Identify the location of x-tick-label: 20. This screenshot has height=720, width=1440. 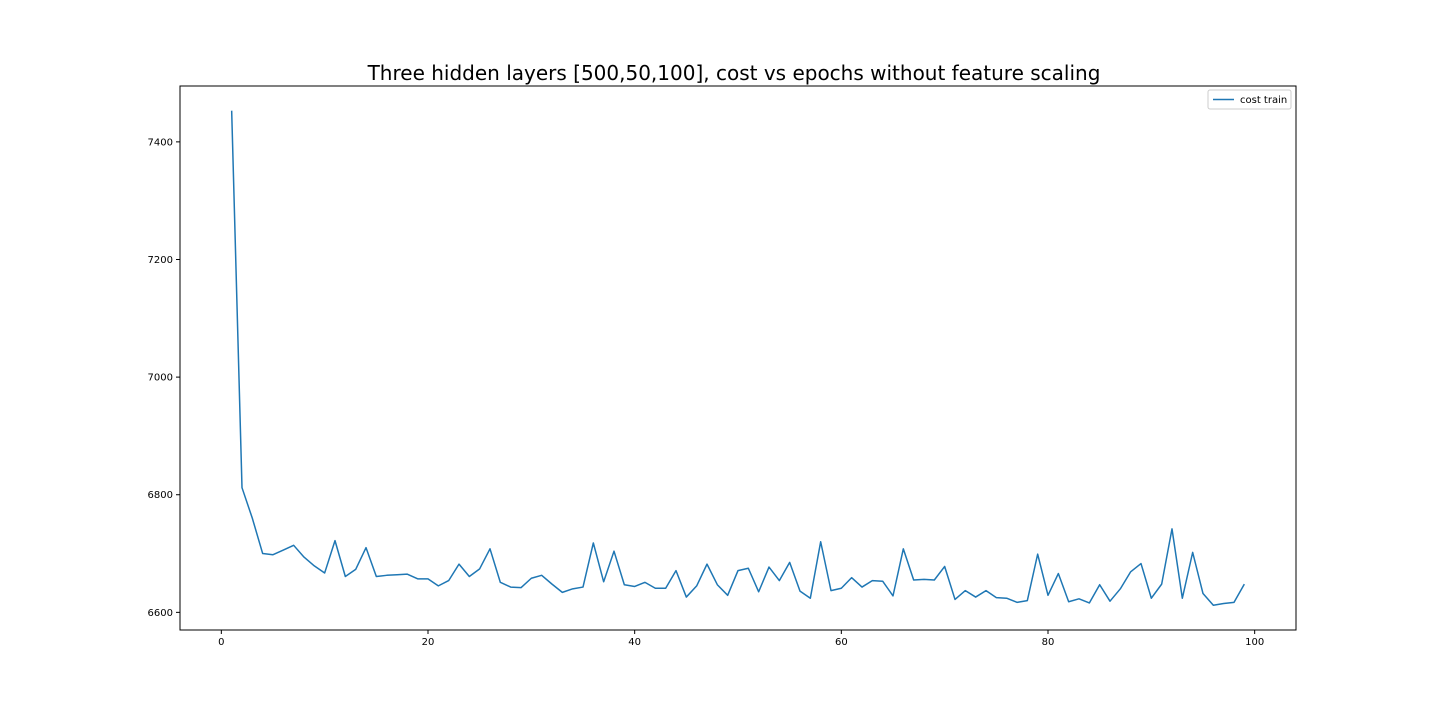
(428, 642).